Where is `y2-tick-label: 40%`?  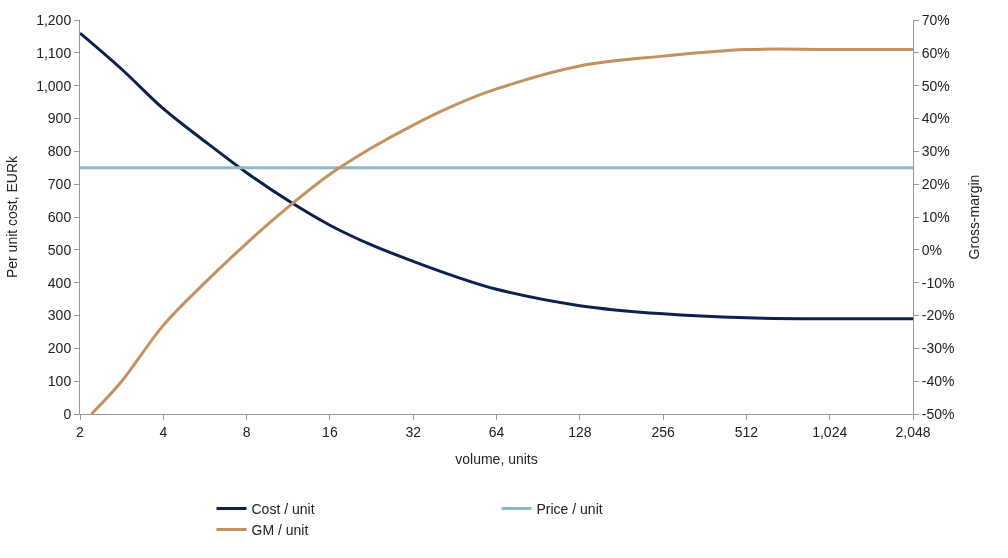
y2-tick-label: 40% is located at coordinates (935, 118).